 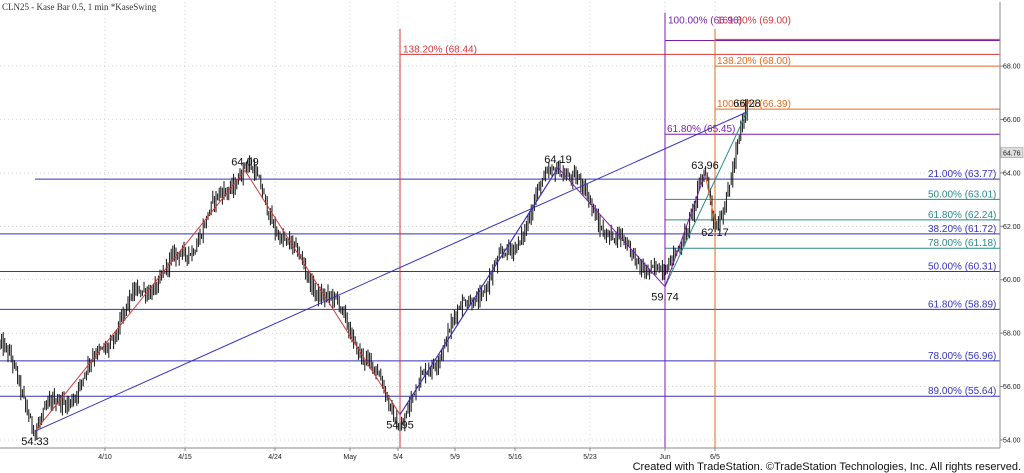 What do you see at coordinates (962, 243) in the screenshot?
I see `fib-level-label: 78.00% (61.18)` at bounding box center [962, 243].